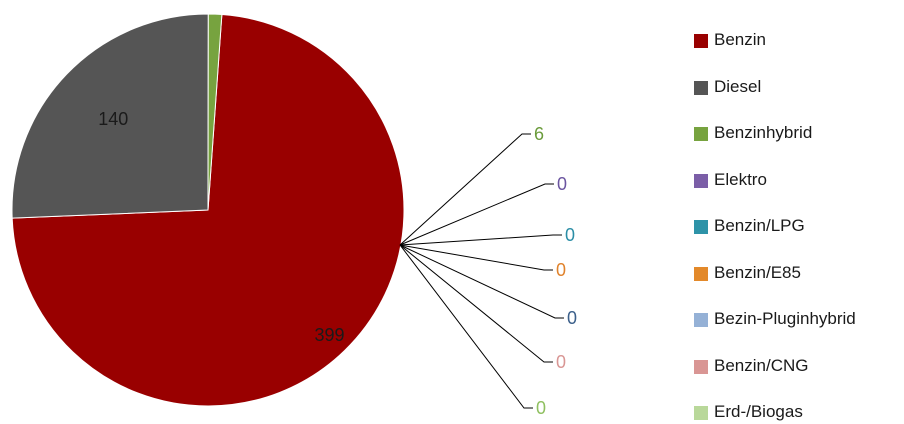 This screenshot has height=424, width=904. I want to click on leader-line-benzin-cng, so click(476, 303).